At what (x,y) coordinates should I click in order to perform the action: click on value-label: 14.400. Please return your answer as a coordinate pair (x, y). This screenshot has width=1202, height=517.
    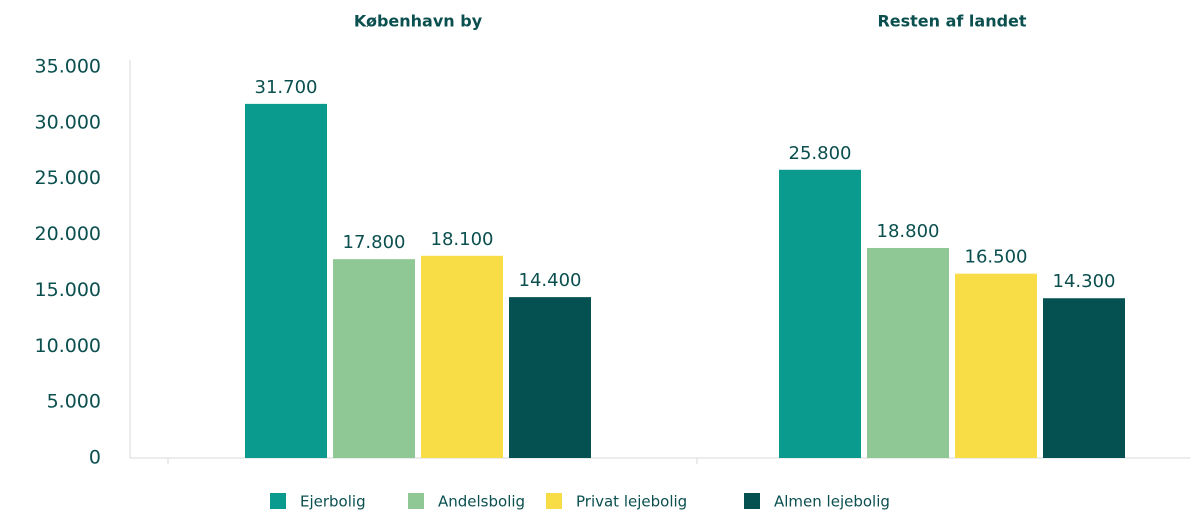
    Looking at the image, I should click on (550, 280).